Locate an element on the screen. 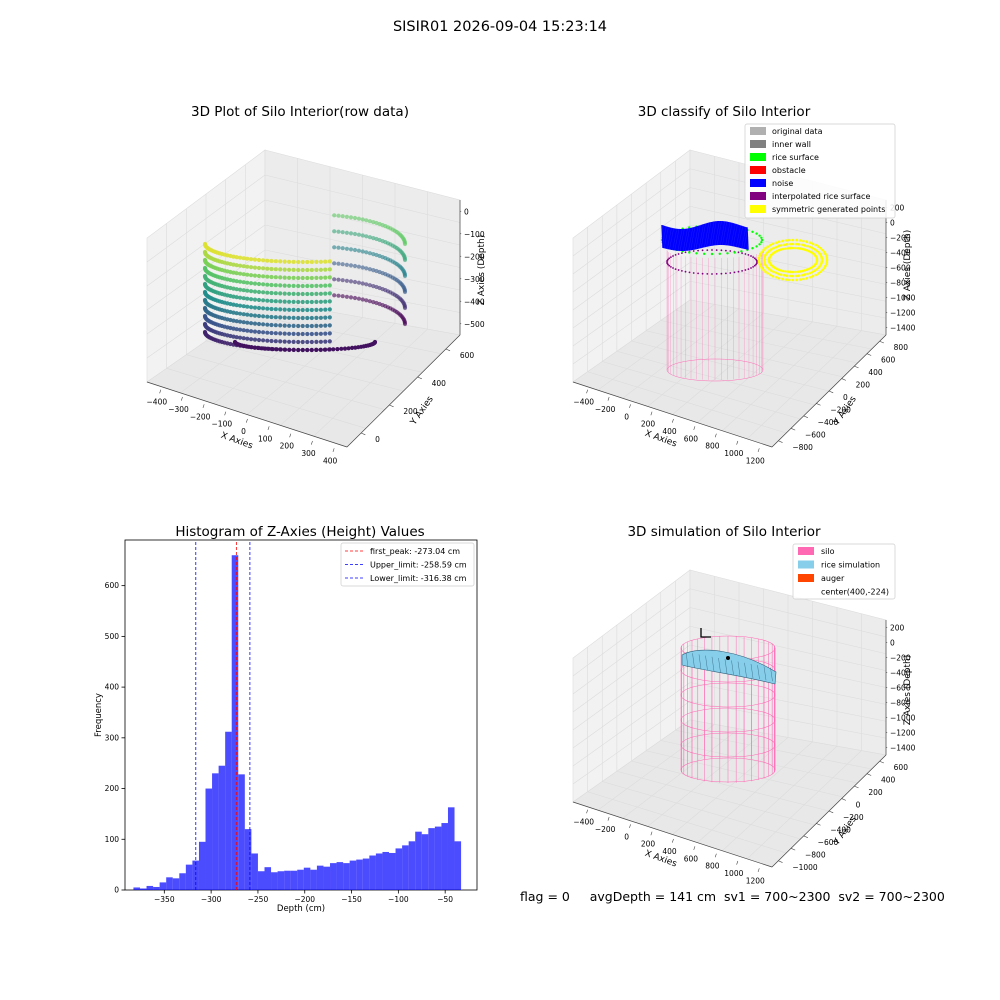  cls-x-tick-8: 1200 is located at coordinates (755, 460).